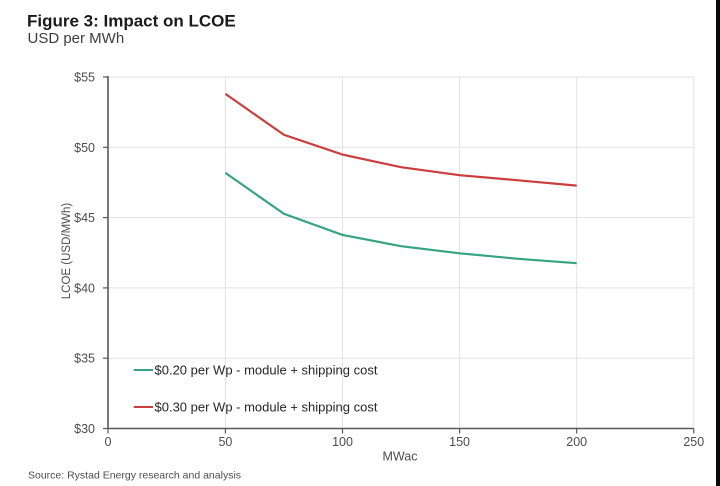  What do you see at coordinates (67, 251) in the screenshot?
I see `svg-text: LCOE (USD/MWh)` at bounding box center [67, 251].